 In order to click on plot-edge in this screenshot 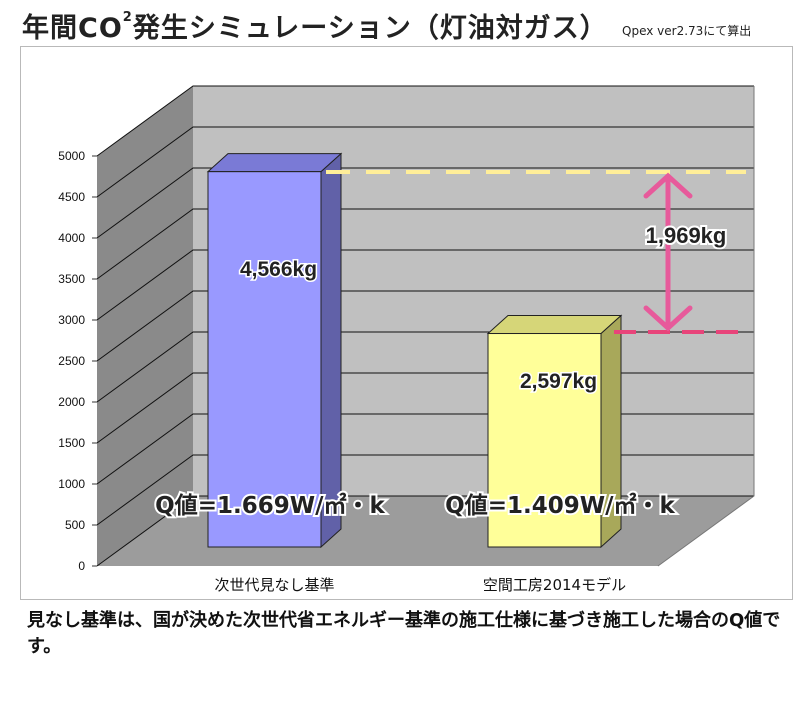, I will do `click(706, 326)`.